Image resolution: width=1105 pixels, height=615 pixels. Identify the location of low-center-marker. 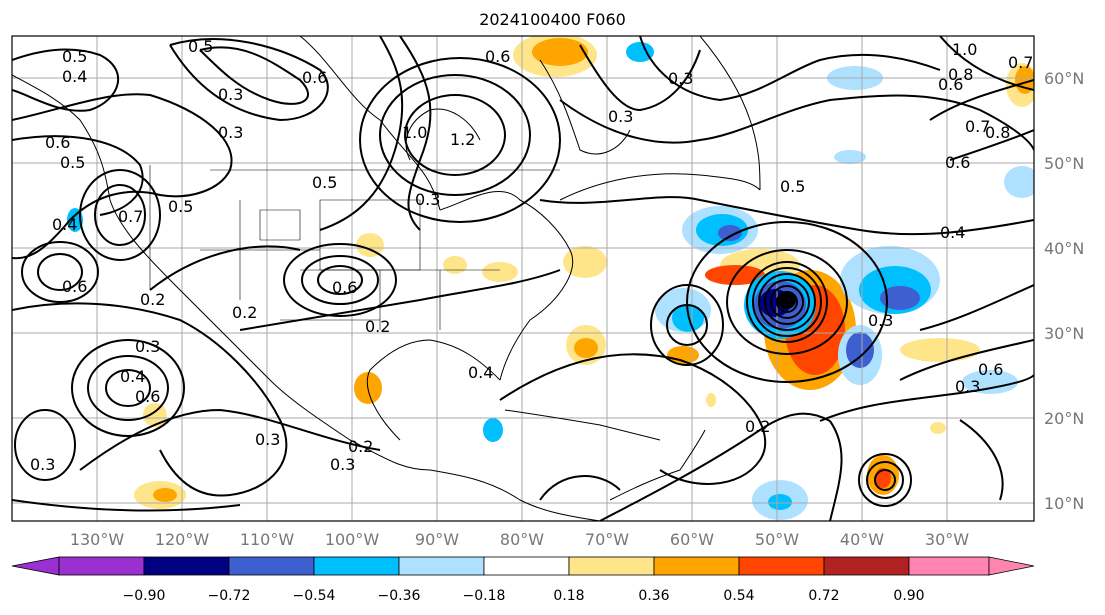
(787, 300).